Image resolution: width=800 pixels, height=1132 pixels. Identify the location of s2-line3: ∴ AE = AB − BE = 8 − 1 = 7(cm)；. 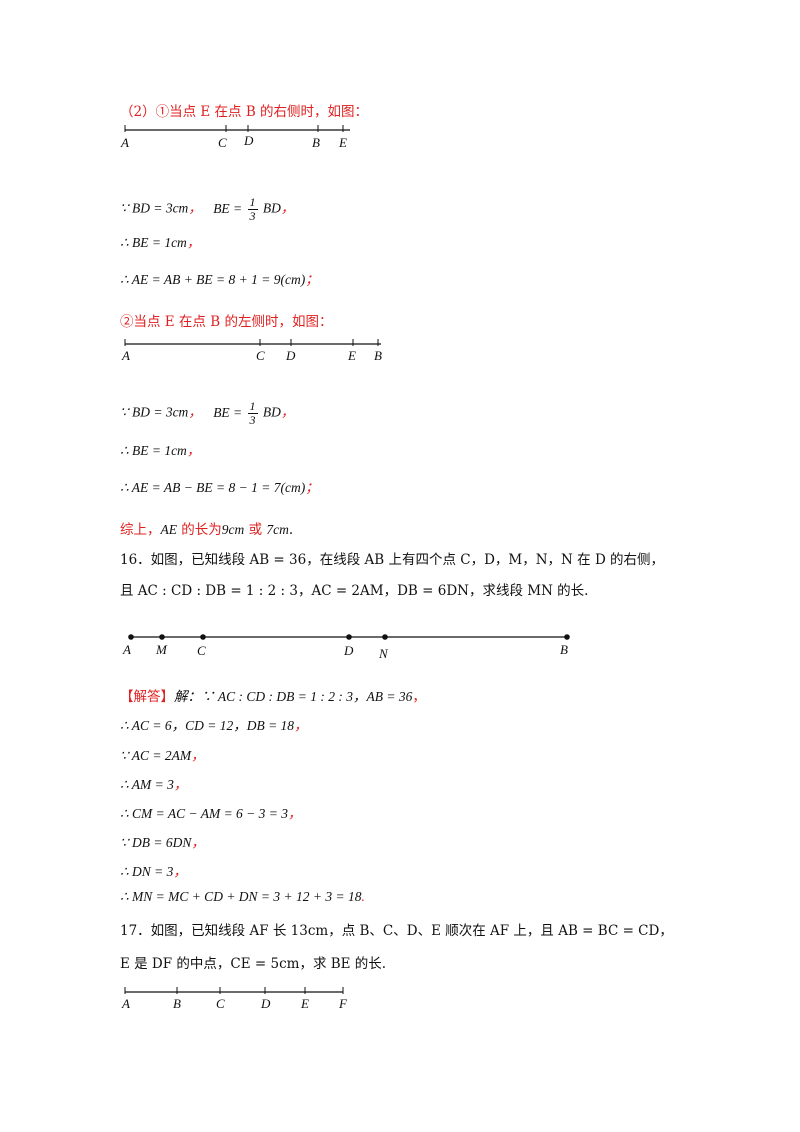
(219, 487).